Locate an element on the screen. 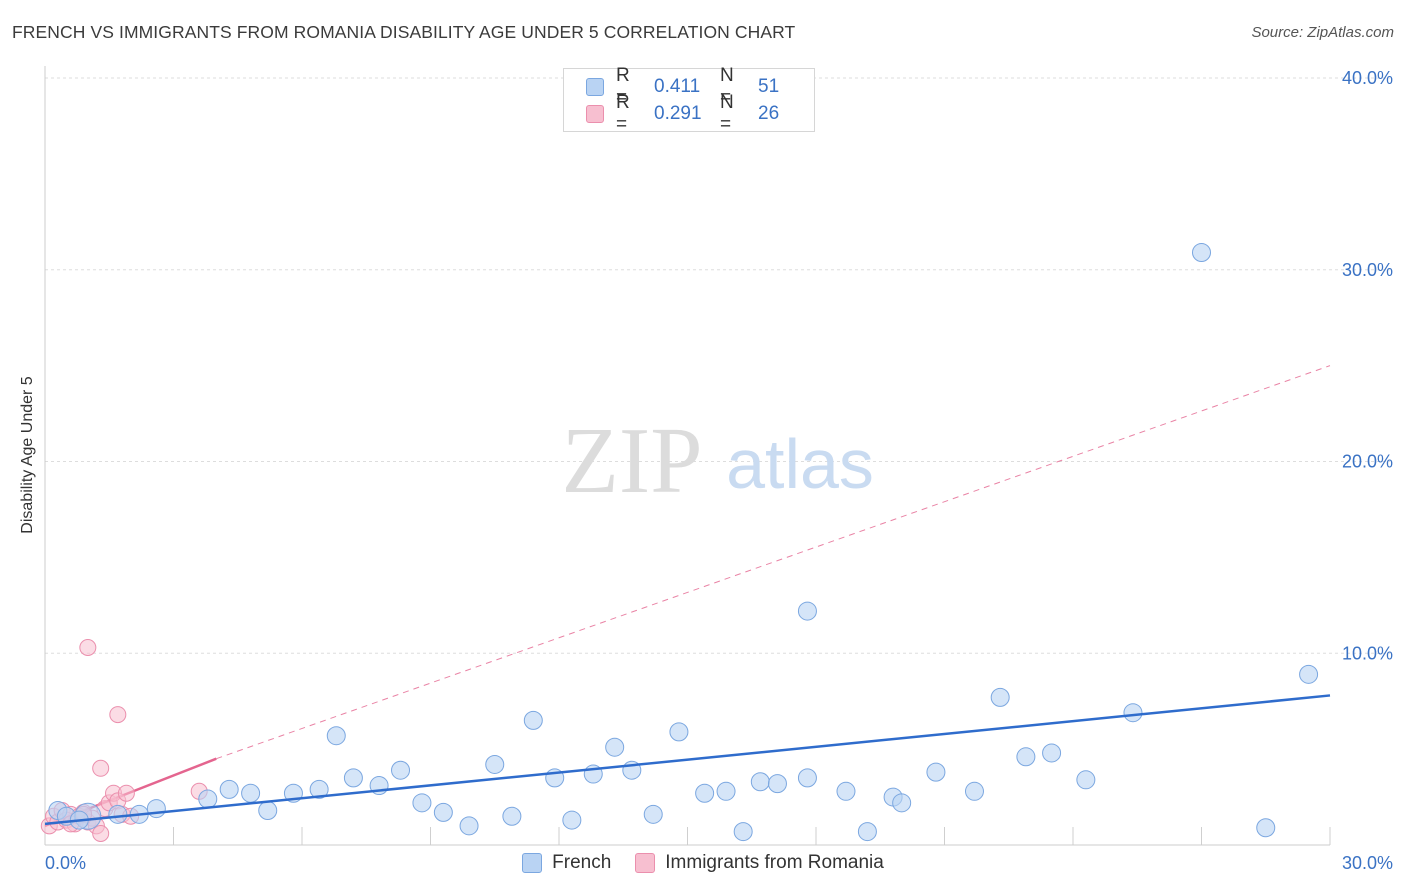 The height and width of the screenshot is (892, 1406). series-legend: French Immigrants from Romania is located at coordinates (703, 863).